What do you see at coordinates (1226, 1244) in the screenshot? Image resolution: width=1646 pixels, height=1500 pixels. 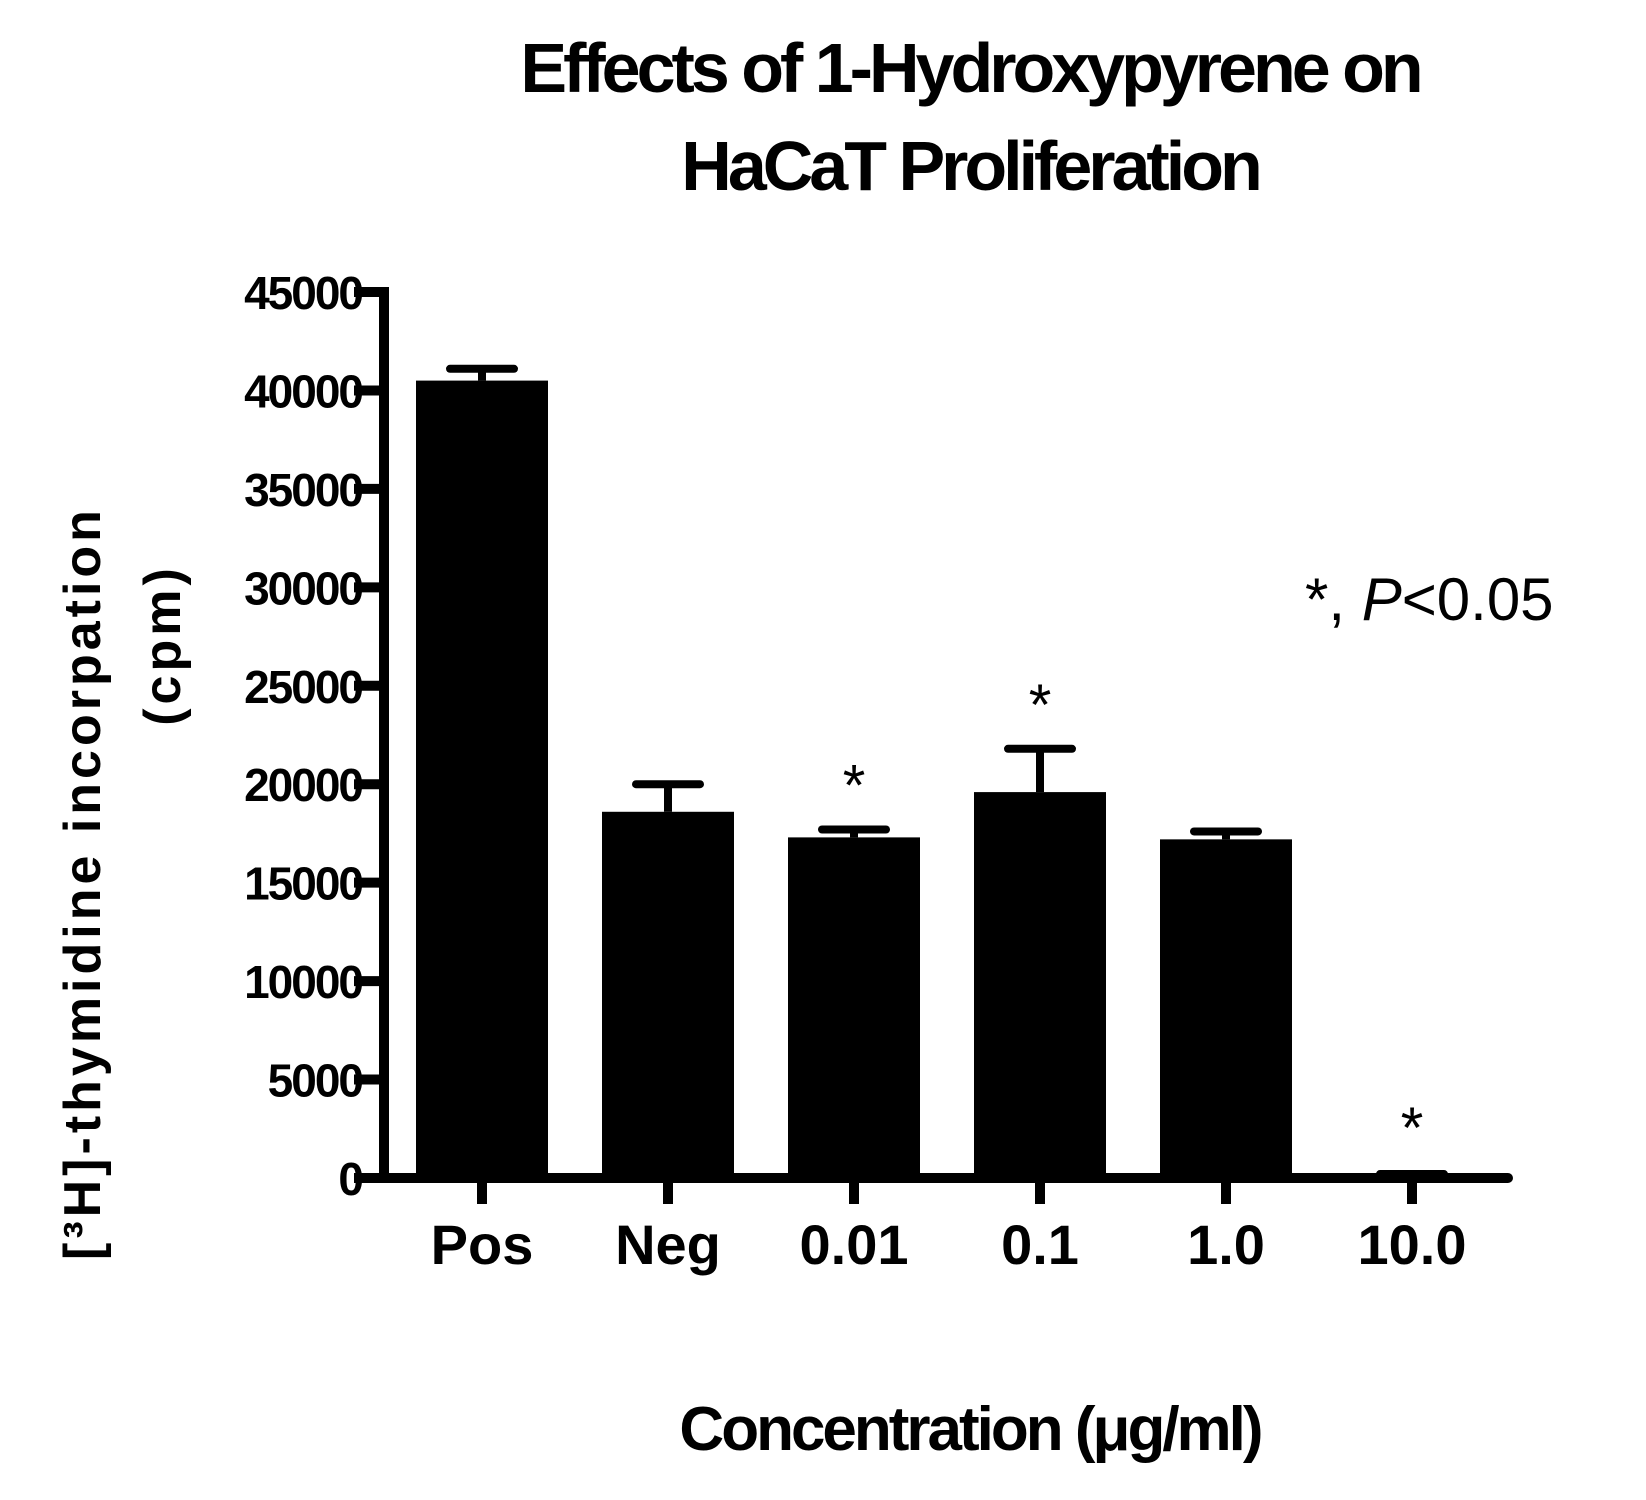 I see `x-tick-label: 1.0` at bounding box center [1226, 1244].